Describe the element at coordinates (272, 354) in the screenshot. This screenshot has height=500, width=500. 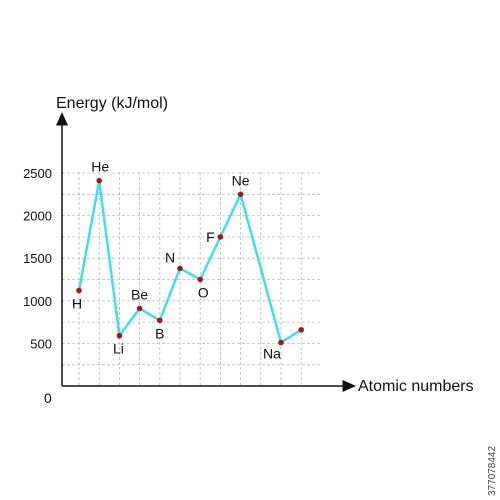
I see `point-label: Na` at that location.